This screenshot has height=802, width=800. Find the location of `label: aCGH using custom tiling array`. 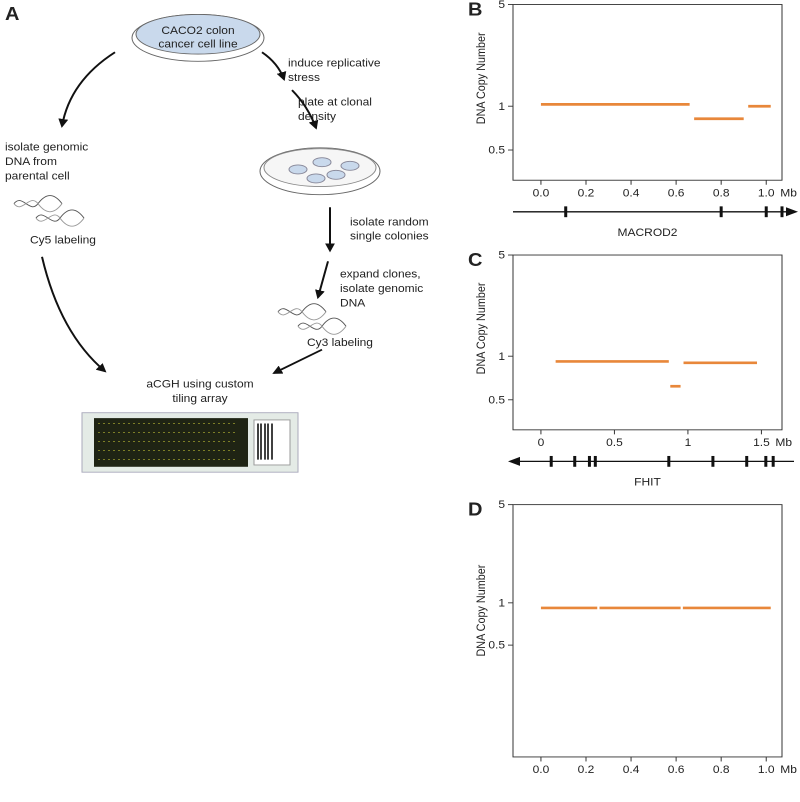

label: aCGH using custom tiling array is located at coordinates (199, 392).